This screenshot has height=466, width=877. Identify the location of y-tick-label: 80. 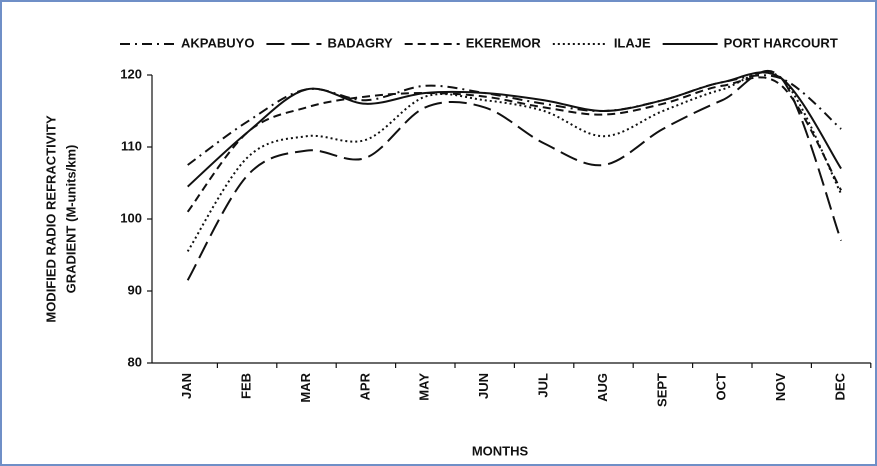
(135, 361).